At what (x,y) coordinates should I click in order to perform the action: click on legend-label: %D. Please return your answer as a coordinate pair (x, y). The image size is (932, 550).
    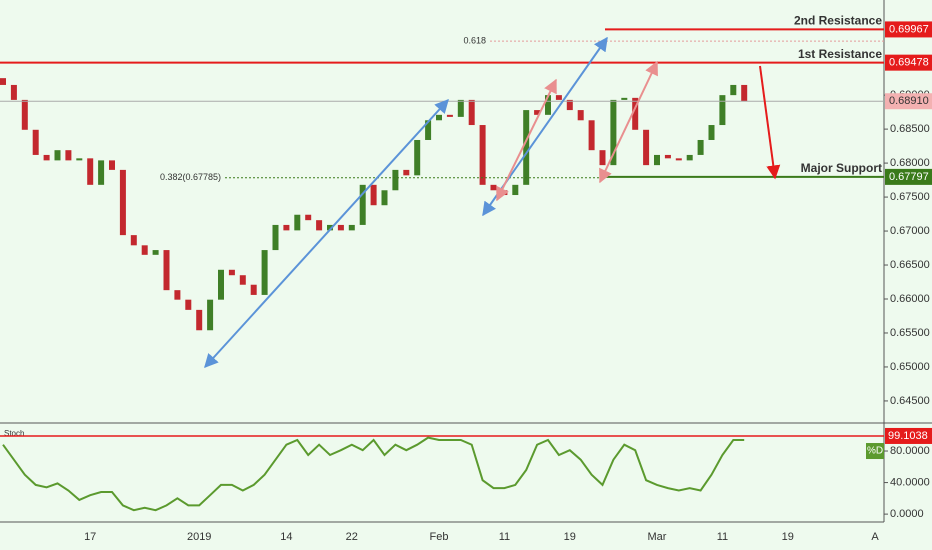
    Looking at the image, I should click on (875, 451).